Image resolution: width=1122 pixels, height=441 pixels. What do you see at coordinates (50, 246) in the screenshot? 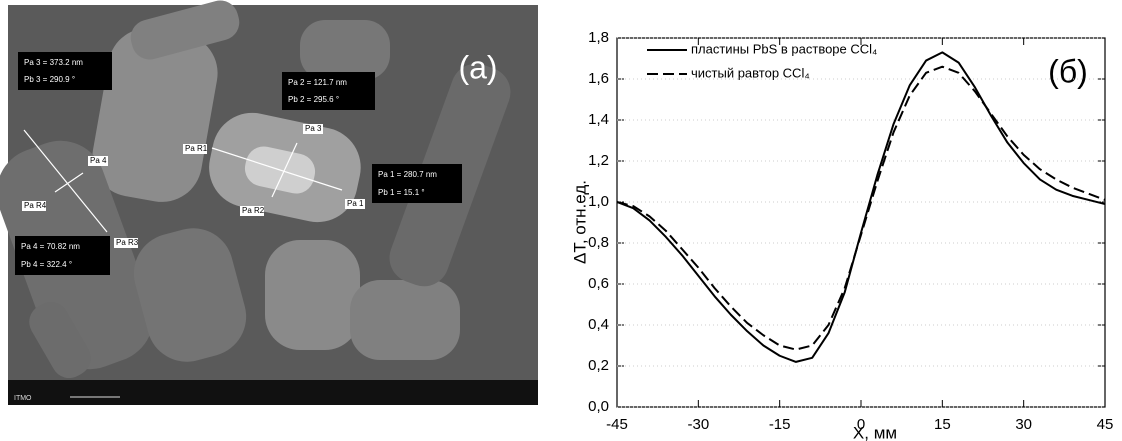
I see `annotation: Pa 4 = 70.82 nm` at bounding box center [50, 246].